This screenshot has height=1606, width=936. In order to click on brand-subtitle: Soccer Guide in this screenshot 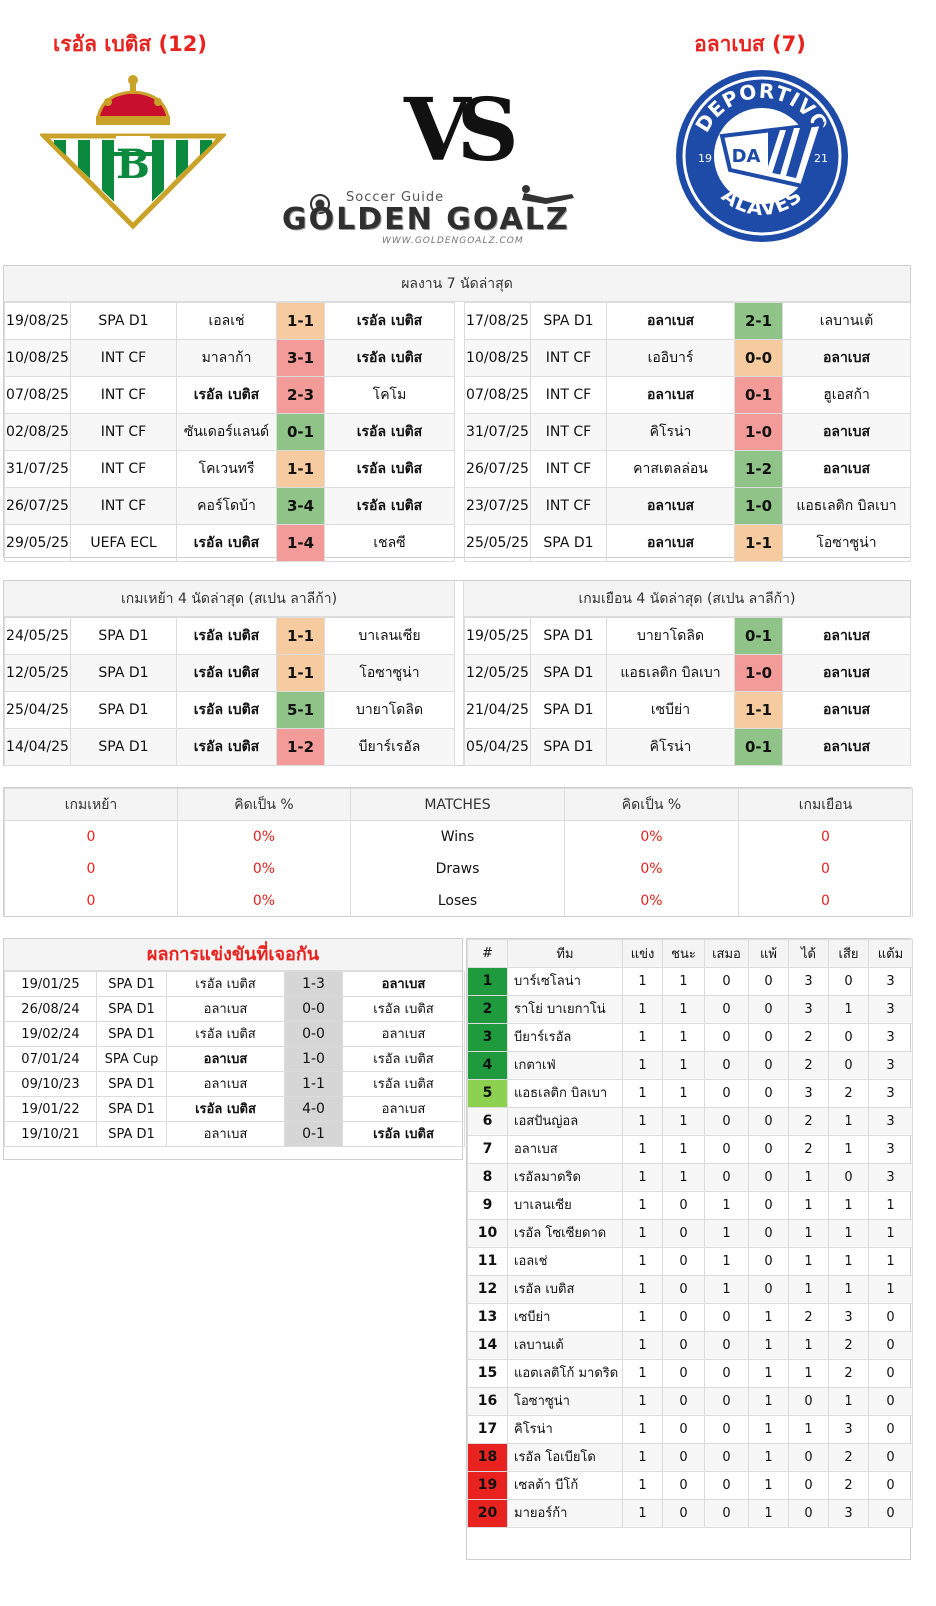, I will do `click(395, 197)`.